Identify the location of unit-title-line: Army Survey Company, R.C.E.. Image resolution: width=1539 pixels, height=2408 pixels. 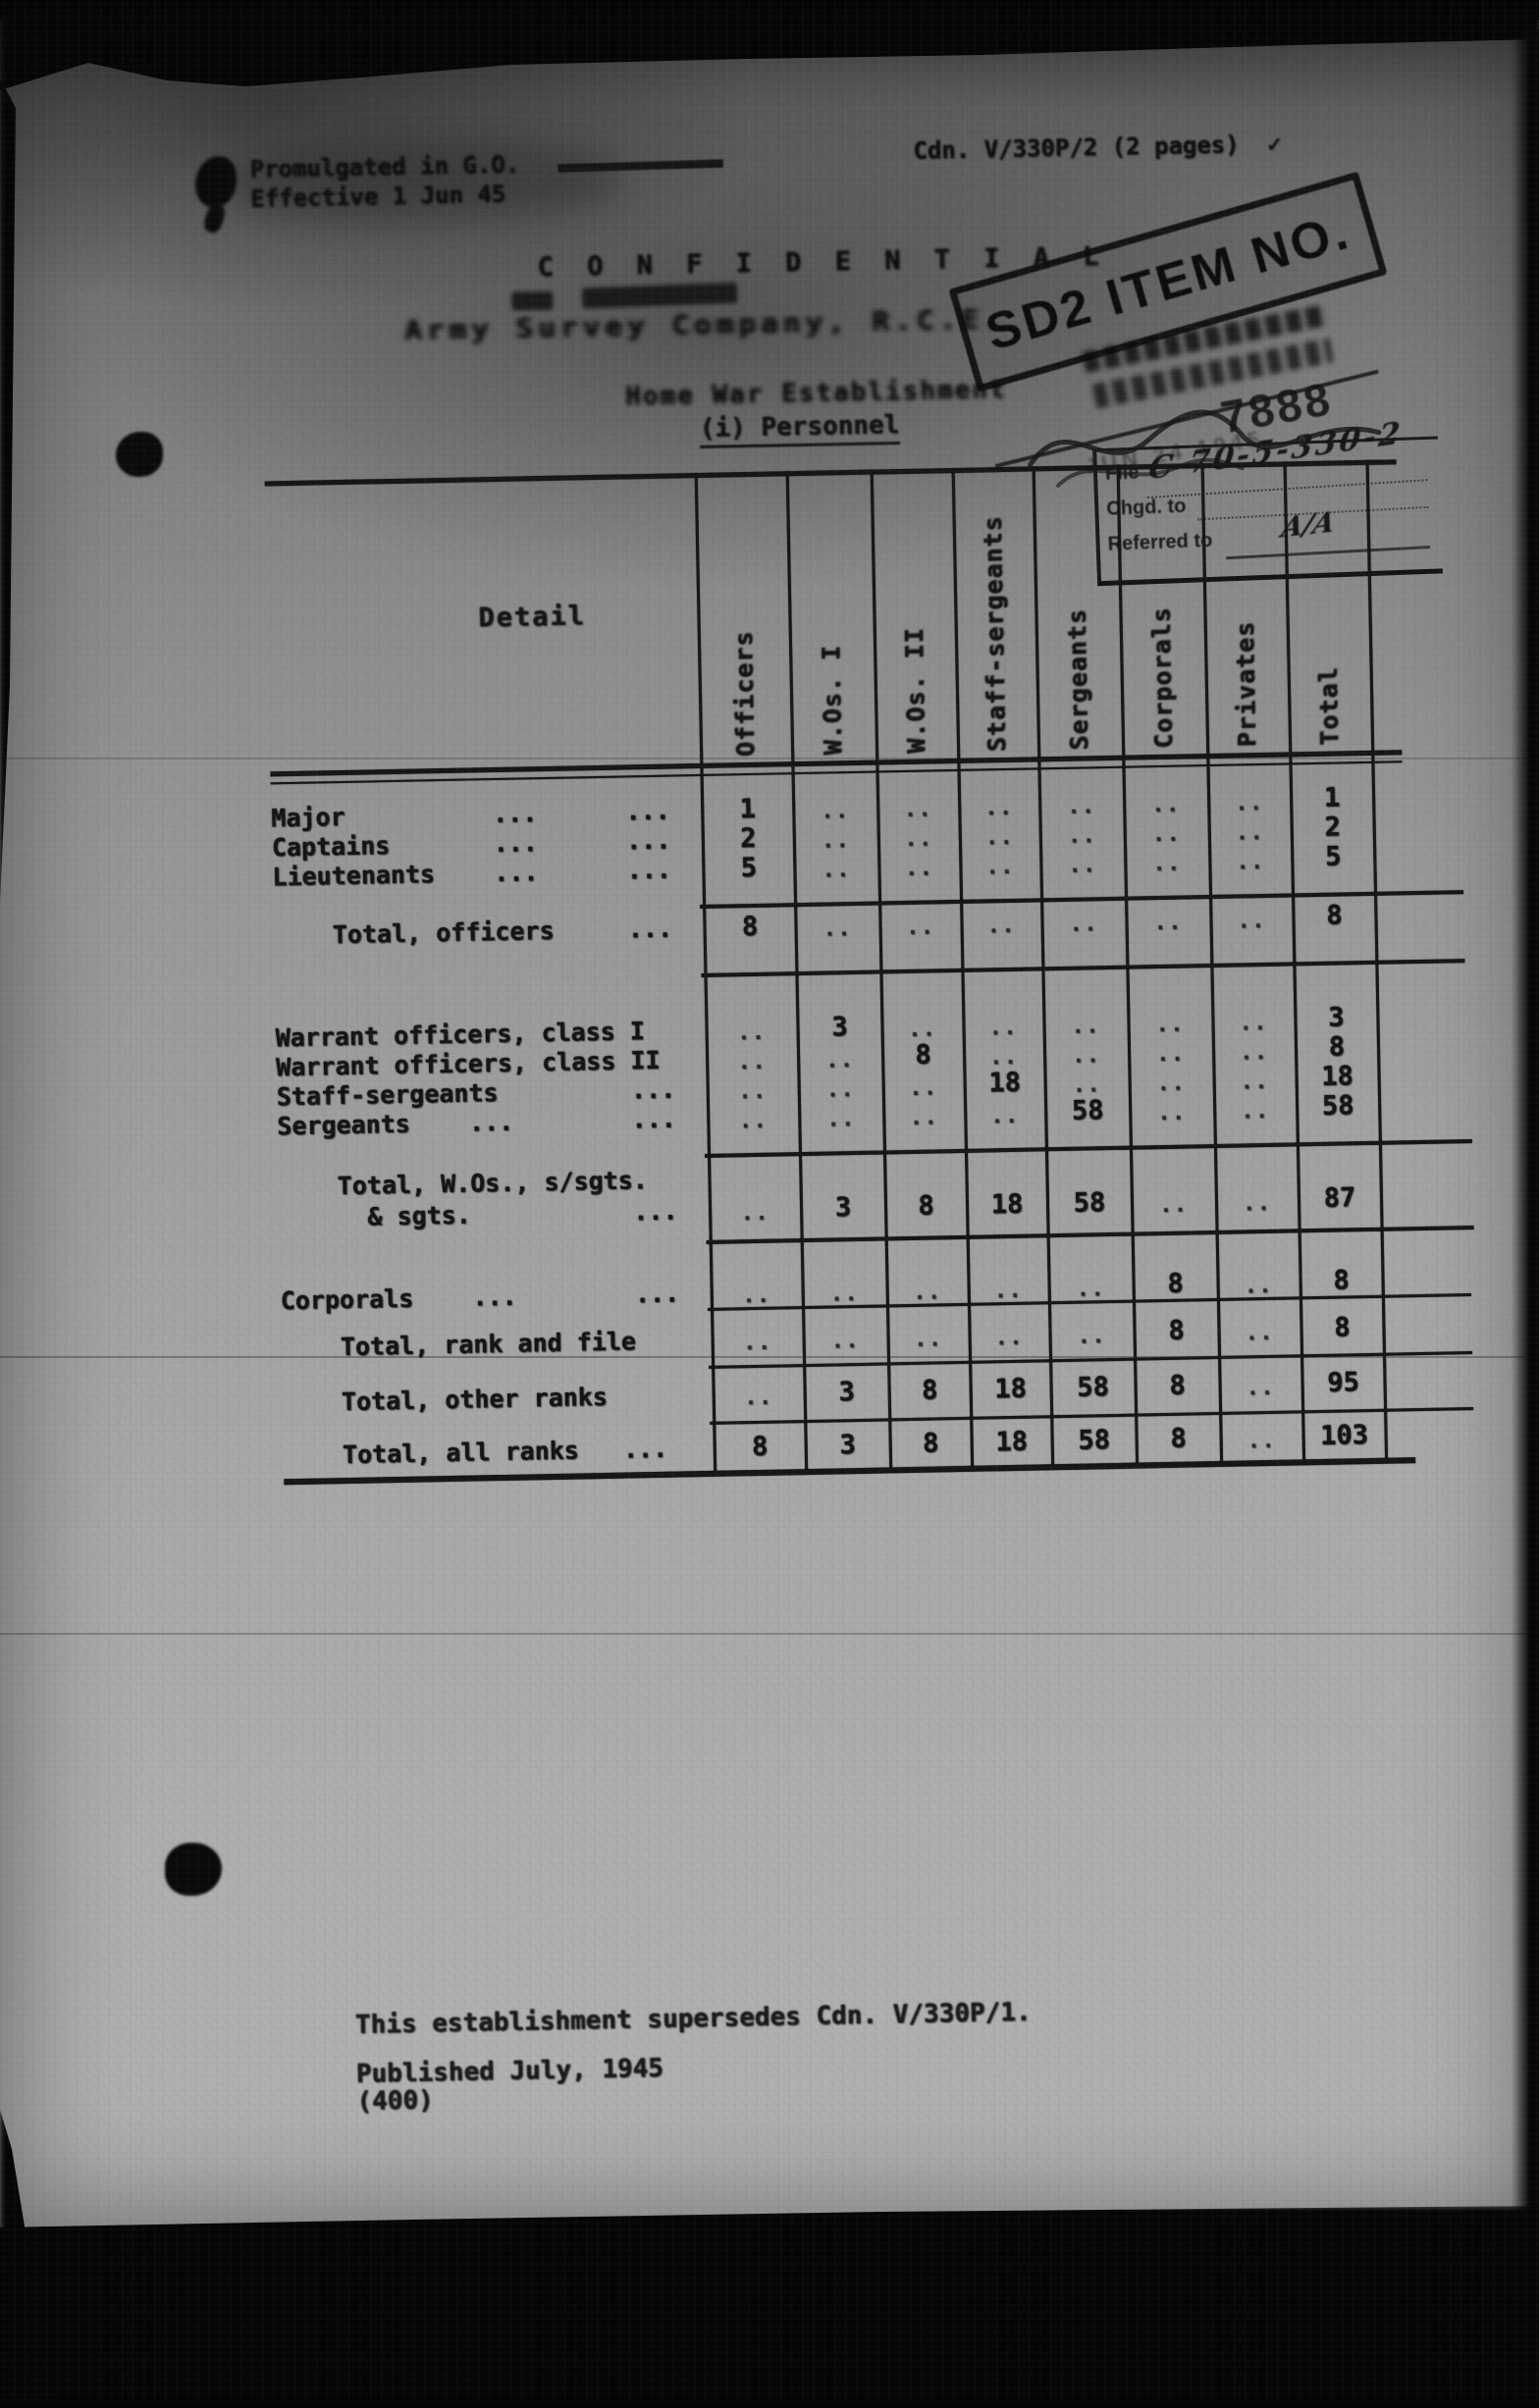
(704, 325).